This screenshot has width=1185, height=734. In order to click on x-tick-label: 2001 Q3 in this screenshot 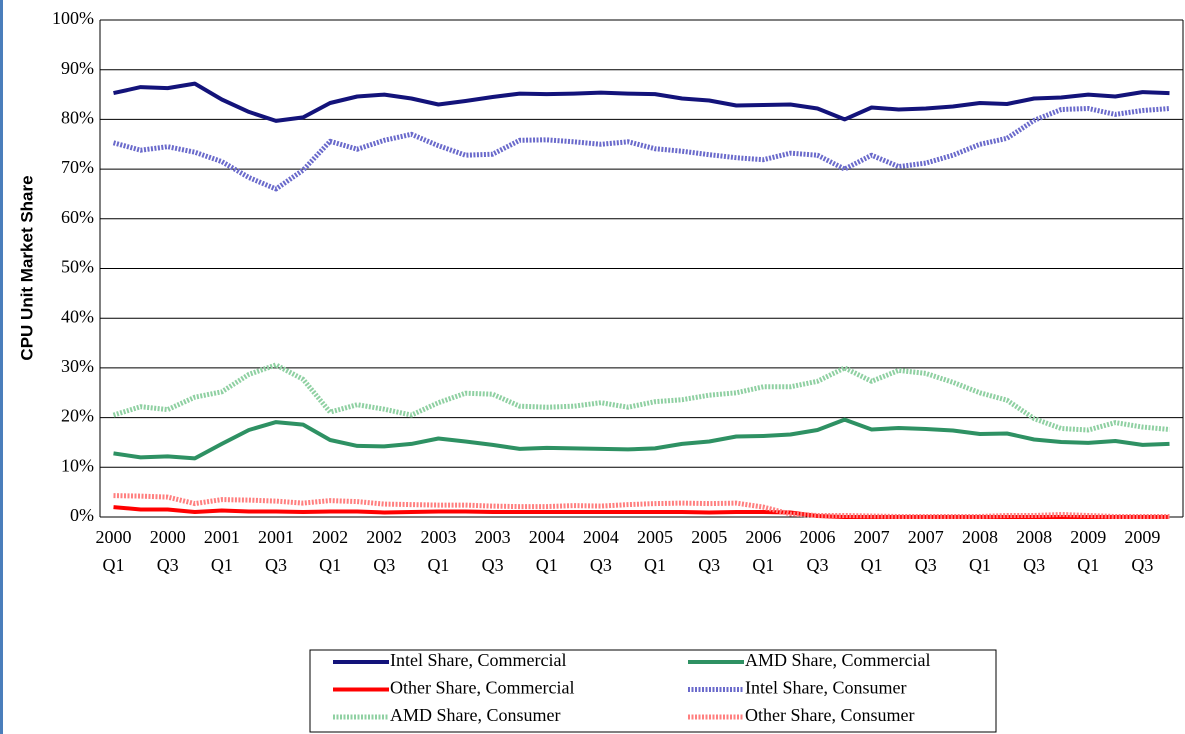, I will do `click(276, 551)`.